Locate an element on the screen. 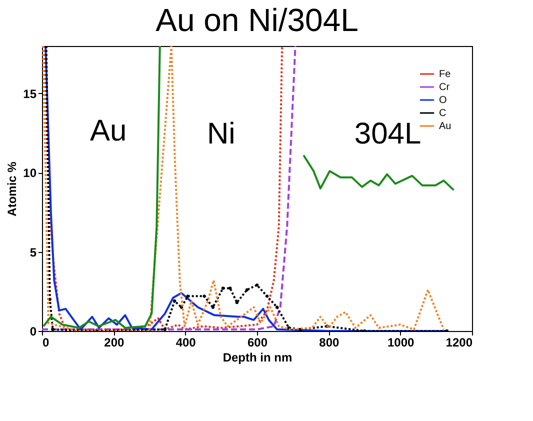 The width and height of the screenshot is (533, 421). annotation: Ni is located at coordinates (221, 134).